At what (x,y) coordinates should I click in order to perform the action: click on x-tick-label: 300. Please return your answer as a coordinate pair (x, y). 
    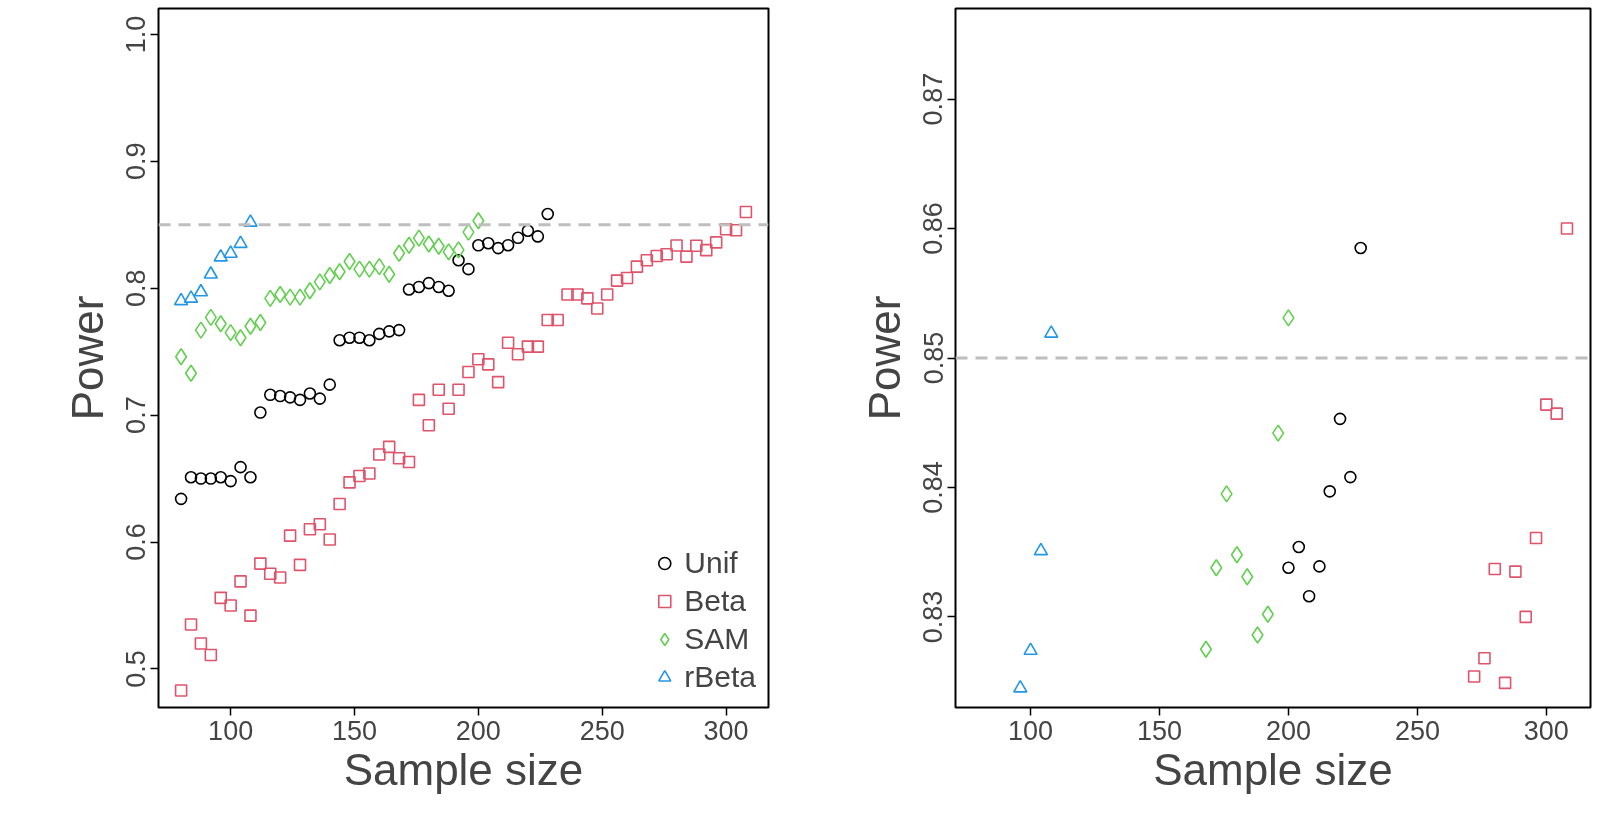
    Looking at the image, I should click on (1546, 730).